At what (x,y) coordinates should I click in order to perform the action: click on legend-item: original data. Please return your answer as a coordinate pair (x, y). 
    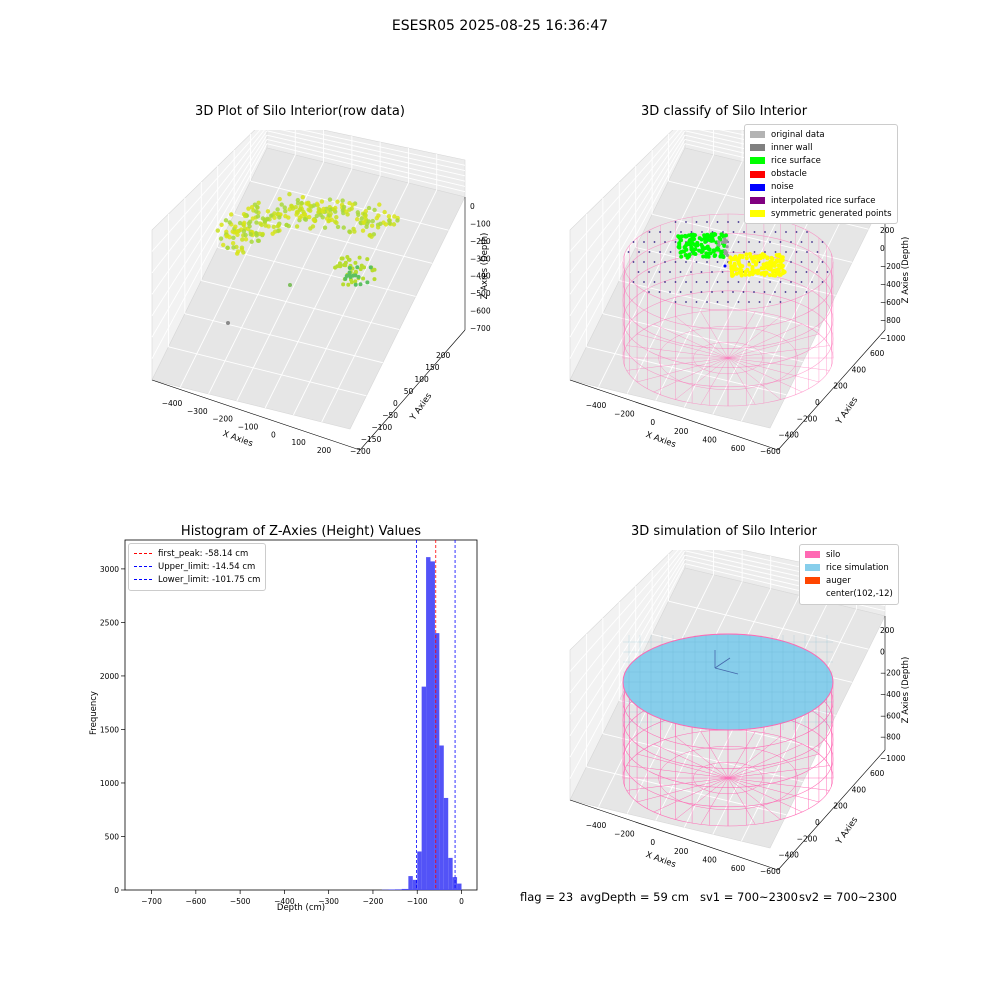
    Looking at the image, I should click on (821, 134).